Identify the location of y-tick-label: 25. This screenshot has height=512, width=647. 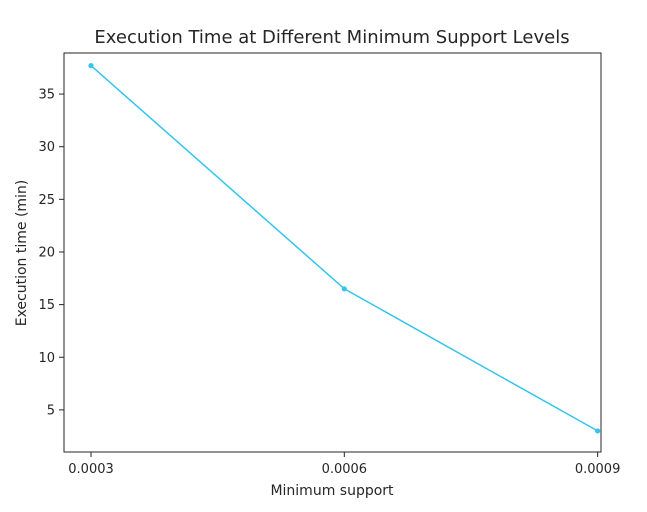
(46, 200).